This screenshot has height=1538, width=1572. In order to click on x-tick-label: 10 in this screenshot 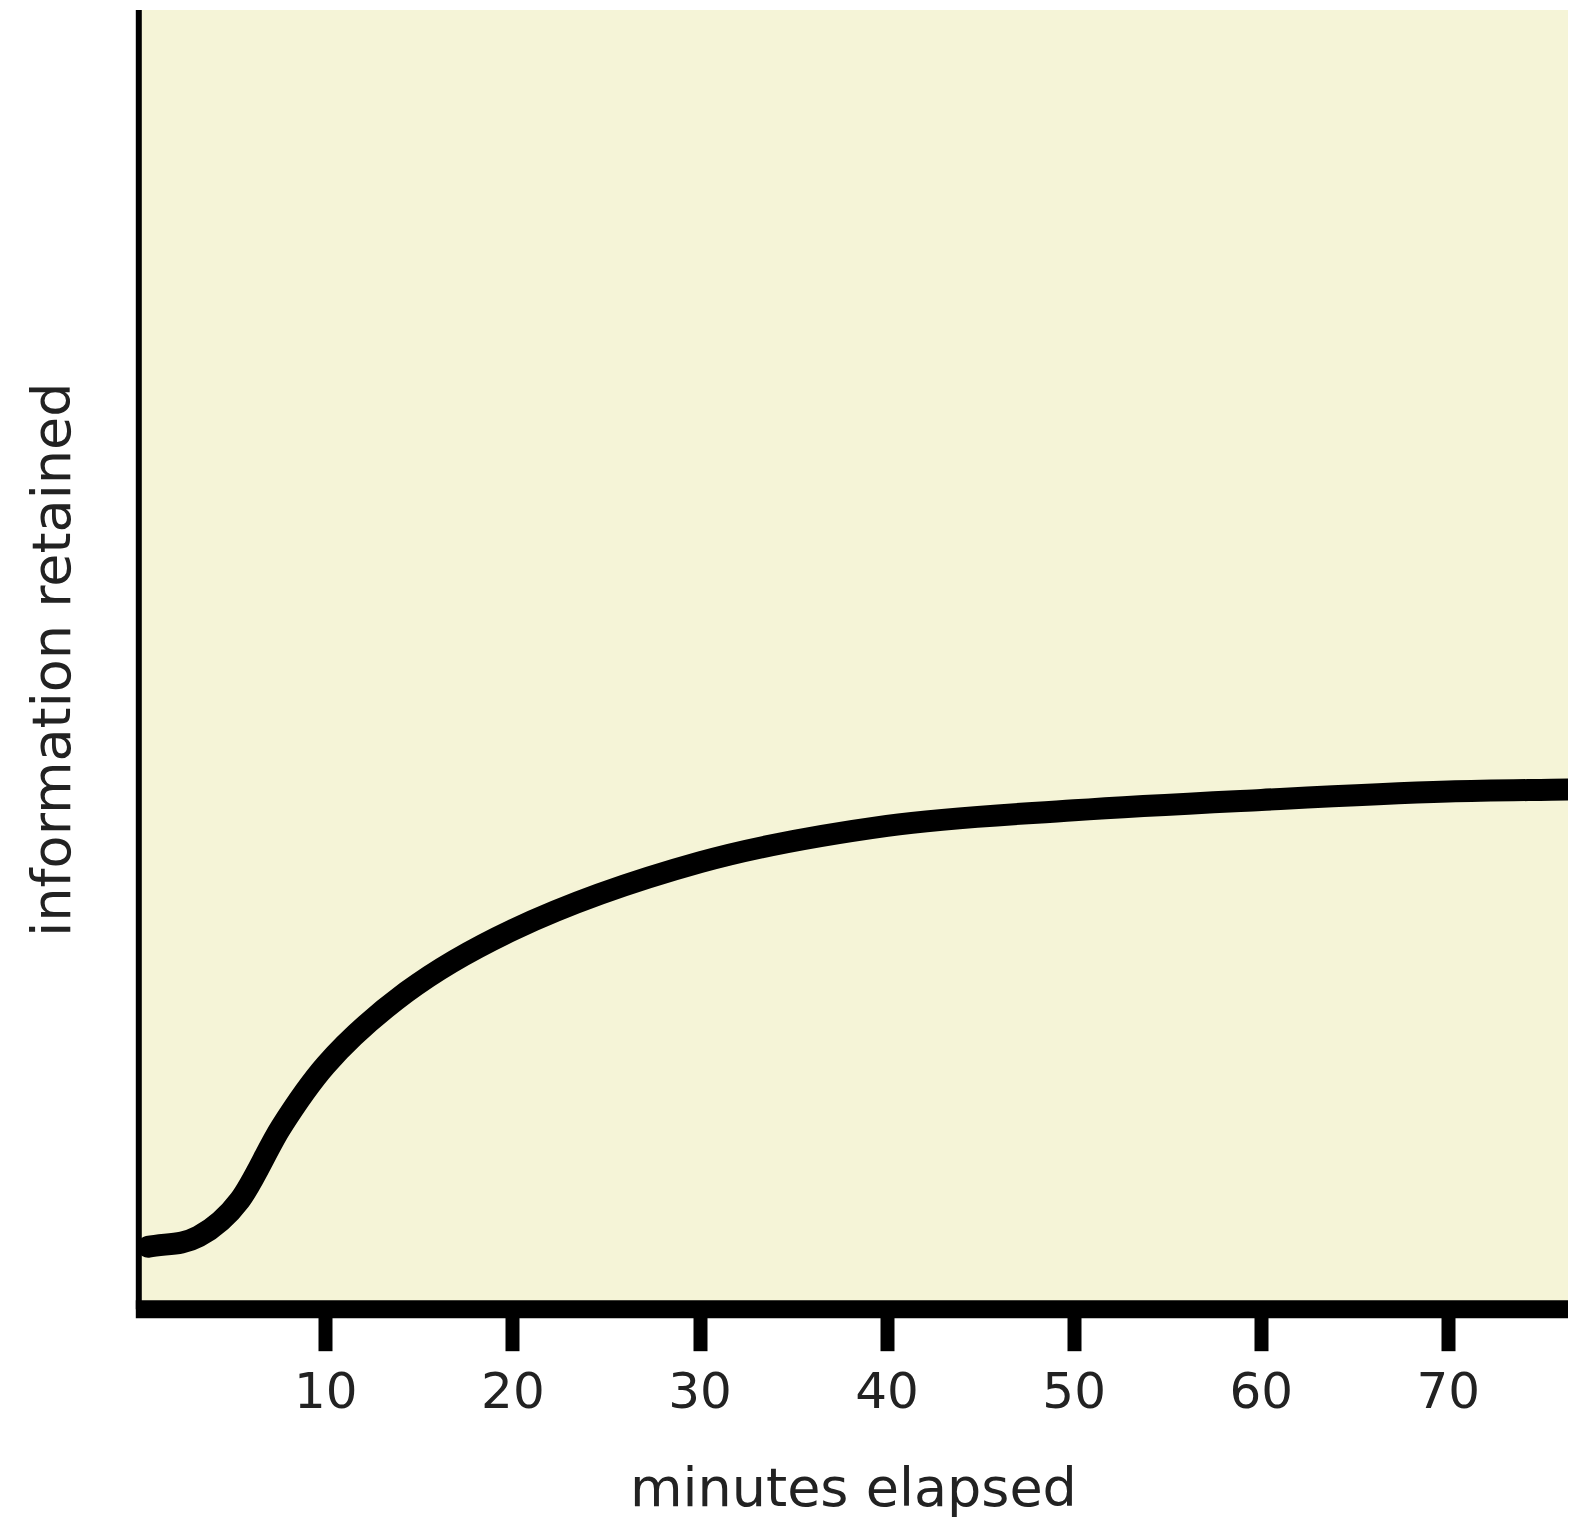, I will do `click(326, 1391)`.